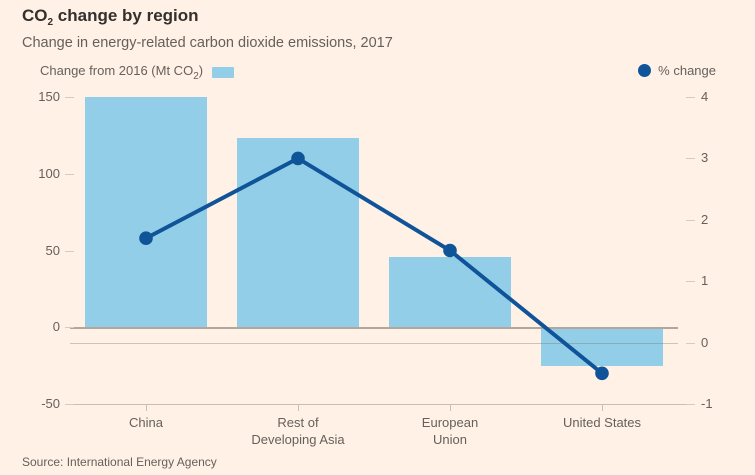 Image resolution: width=755 pixels, height=475 pixels. I want to click on legend-bars: Change from 2016 (Mt CO2), so click(137, 72).